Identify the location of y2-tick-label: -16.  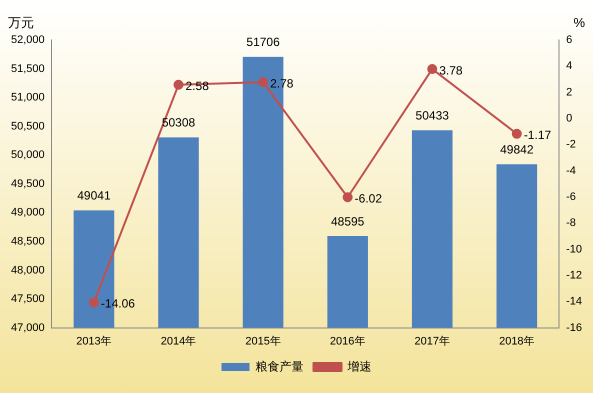
(574, 328).